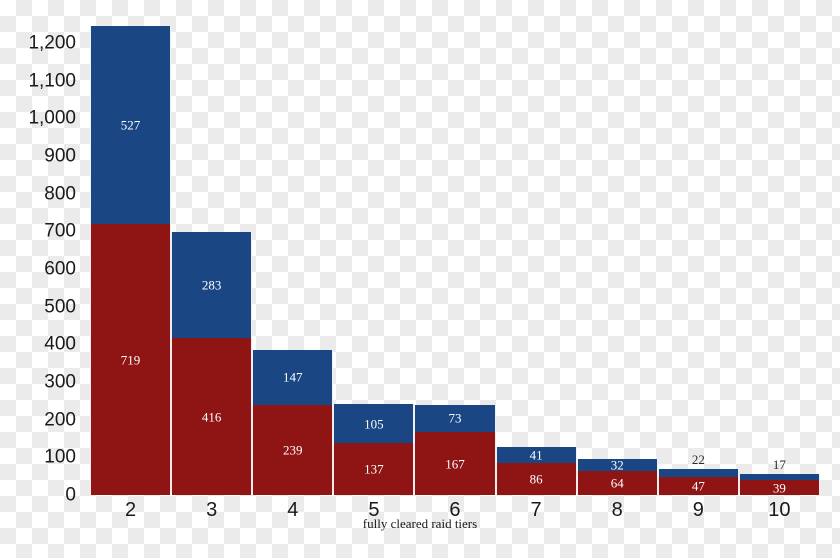 This screenshot has height=558, width=840. I want to click on bar-segment-upper: 527, so click(131, 125).